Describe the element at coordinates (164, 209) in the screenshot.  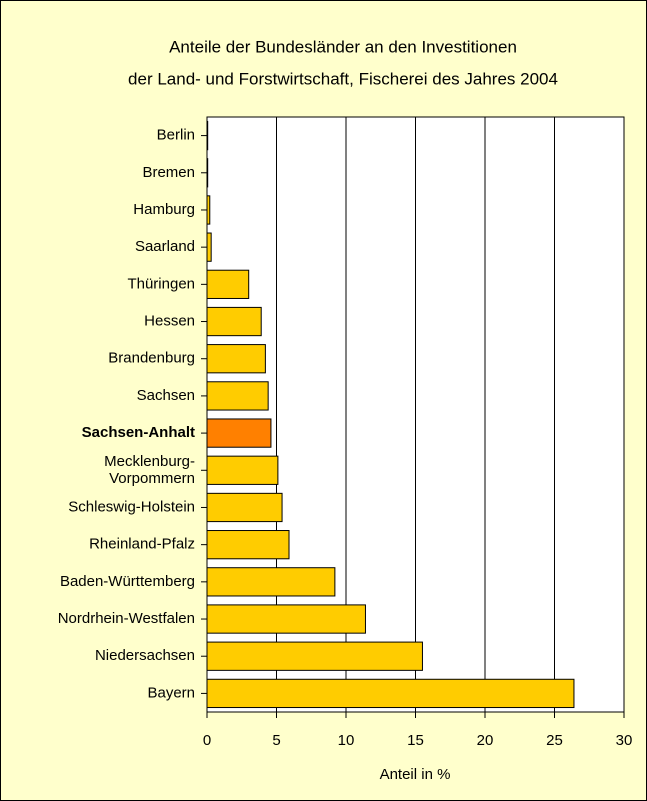
I see `y-tick-label: Hamburg` at that location.